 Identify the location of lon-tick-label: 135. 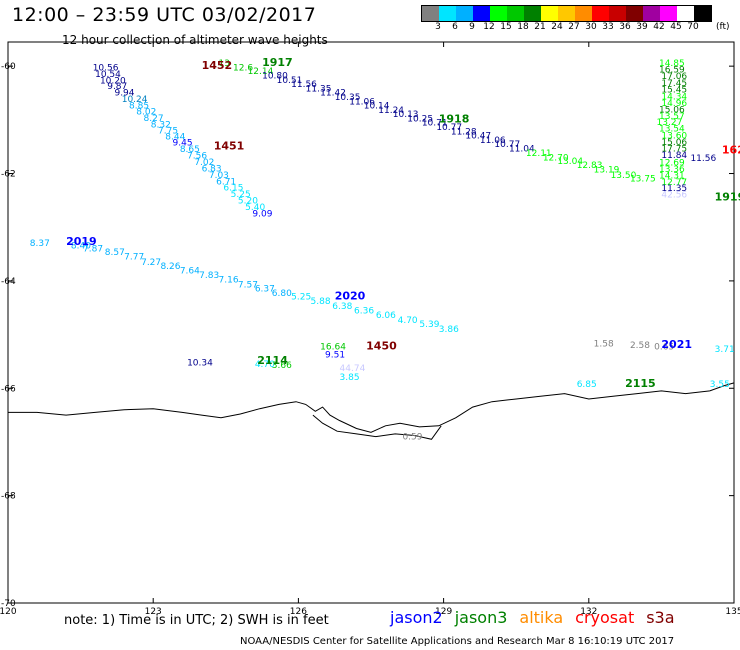
(732, 612).